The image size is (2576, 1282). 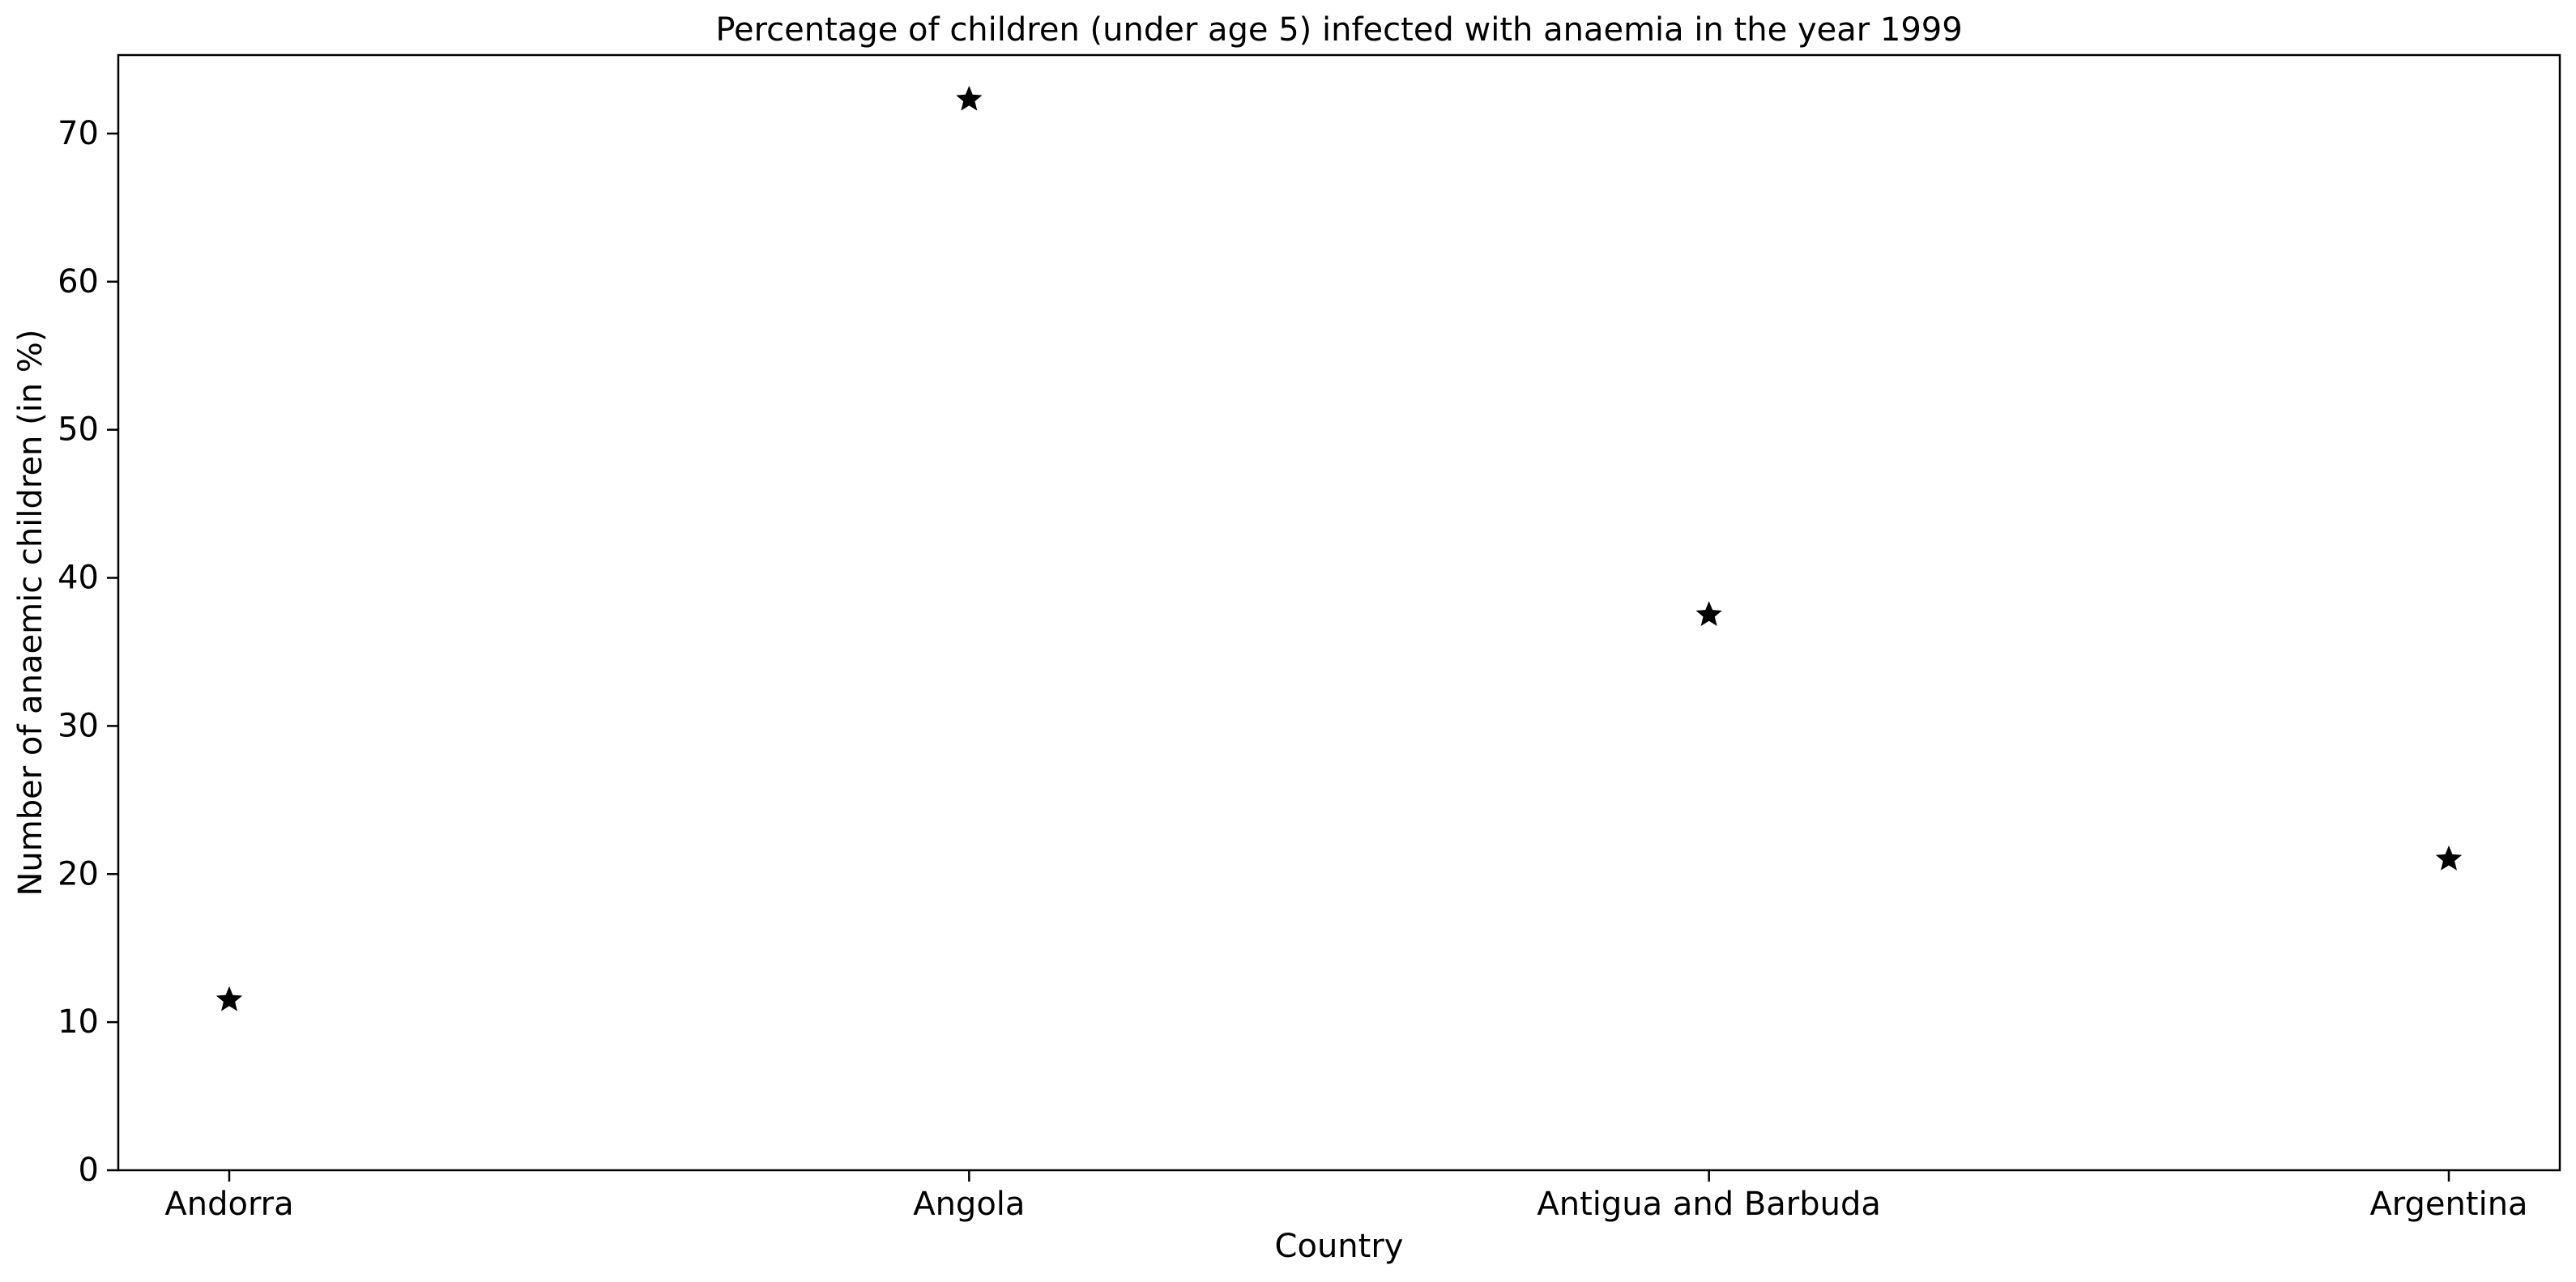 What do you see at coordinates (1709, 1204) in the screenshot?
I see `x-tick-label: Antigua and Barbuda` at bounding box center [1709, 1204].